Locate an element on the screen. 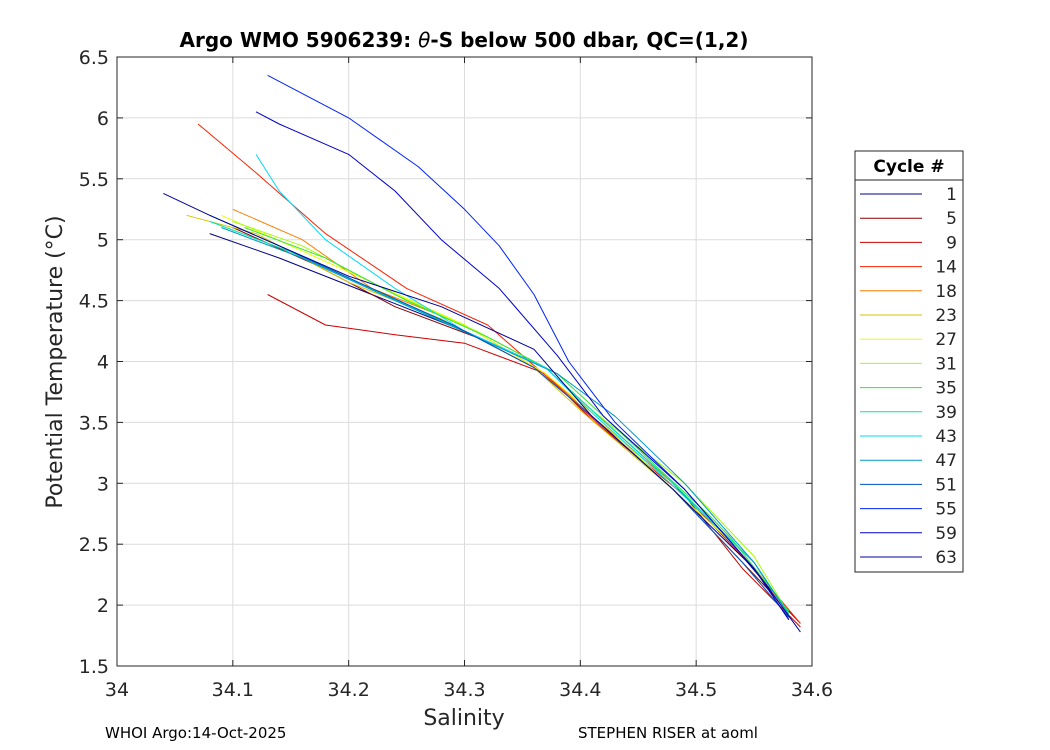 The height and width of the screenshot is (750, 1050). legend-label-47: 47 is located at coordinates (946, 461).